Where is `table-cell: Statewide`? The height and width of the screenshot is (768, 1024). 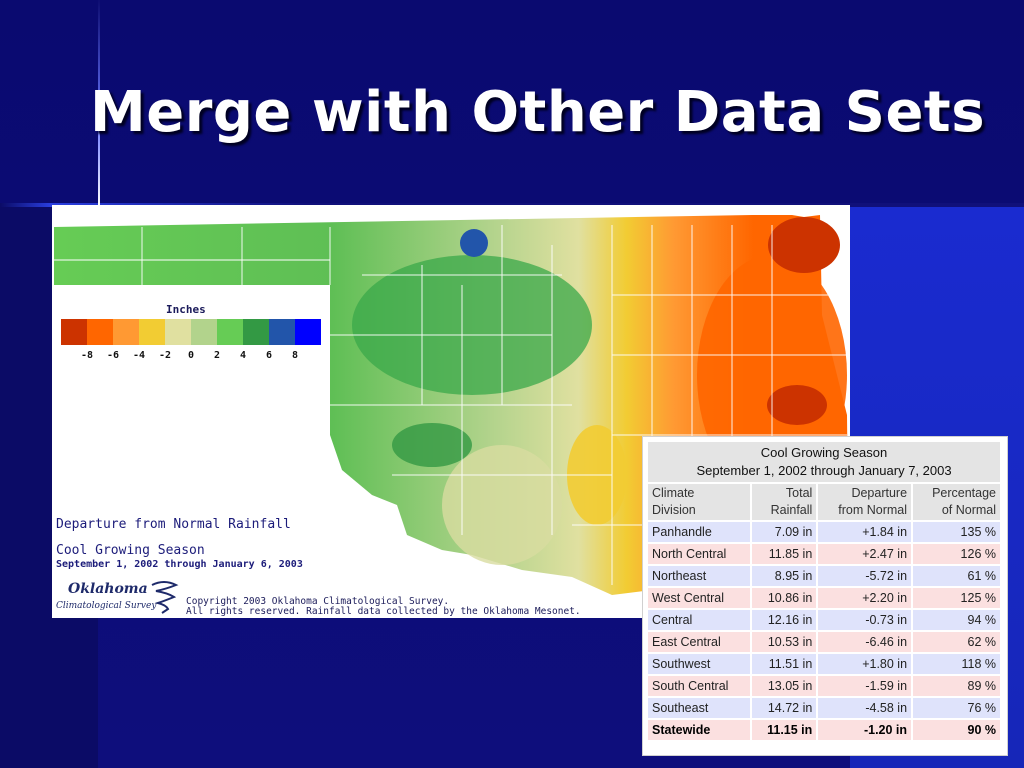
table-cell: Statewide is located at coordinates (699, 730).